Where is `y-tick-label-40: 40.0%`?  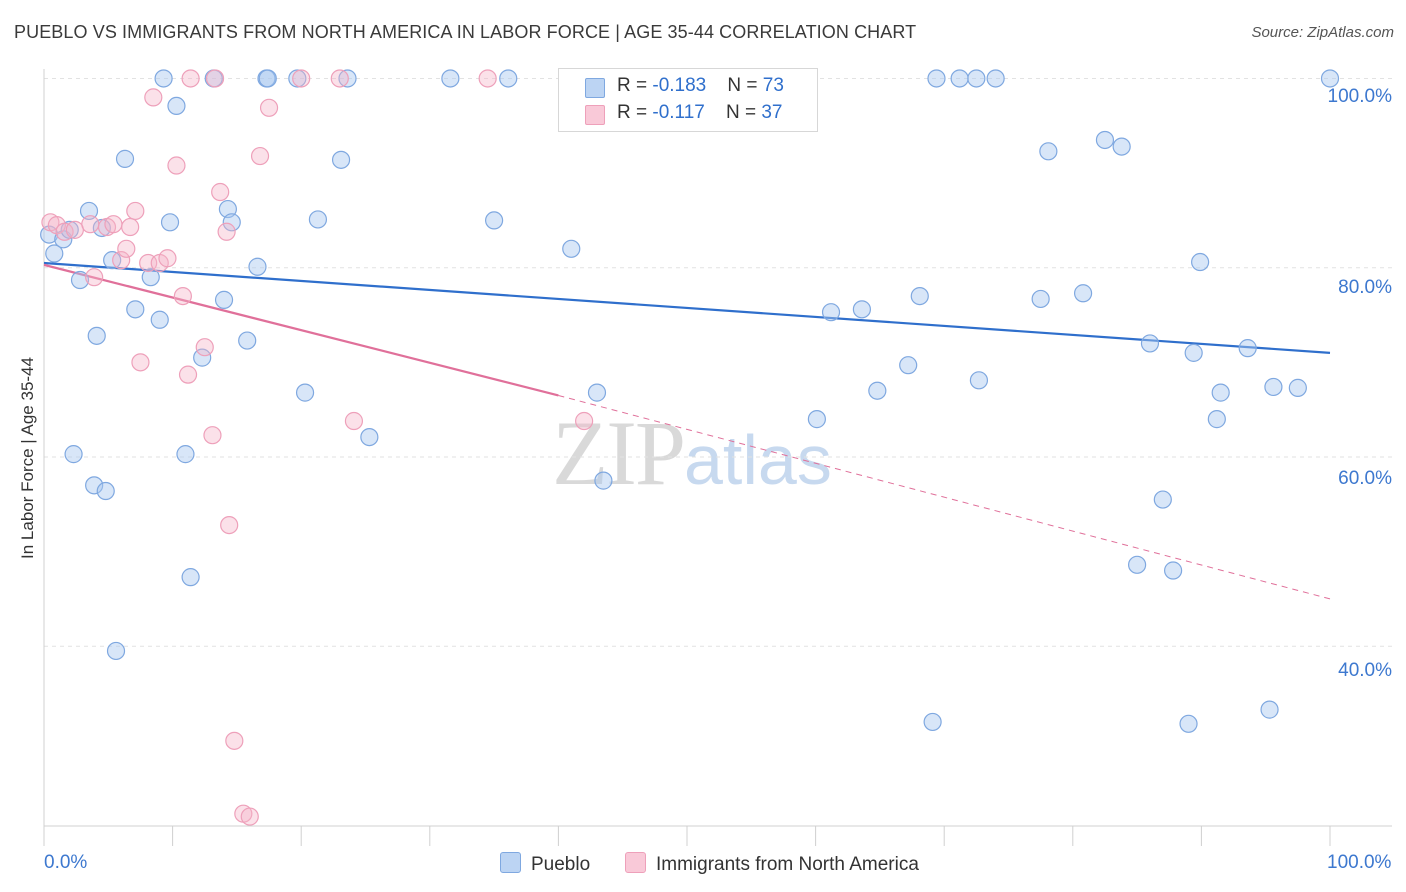
y-tick-label-40: 40.0% is located at coordinates (1365, 670).